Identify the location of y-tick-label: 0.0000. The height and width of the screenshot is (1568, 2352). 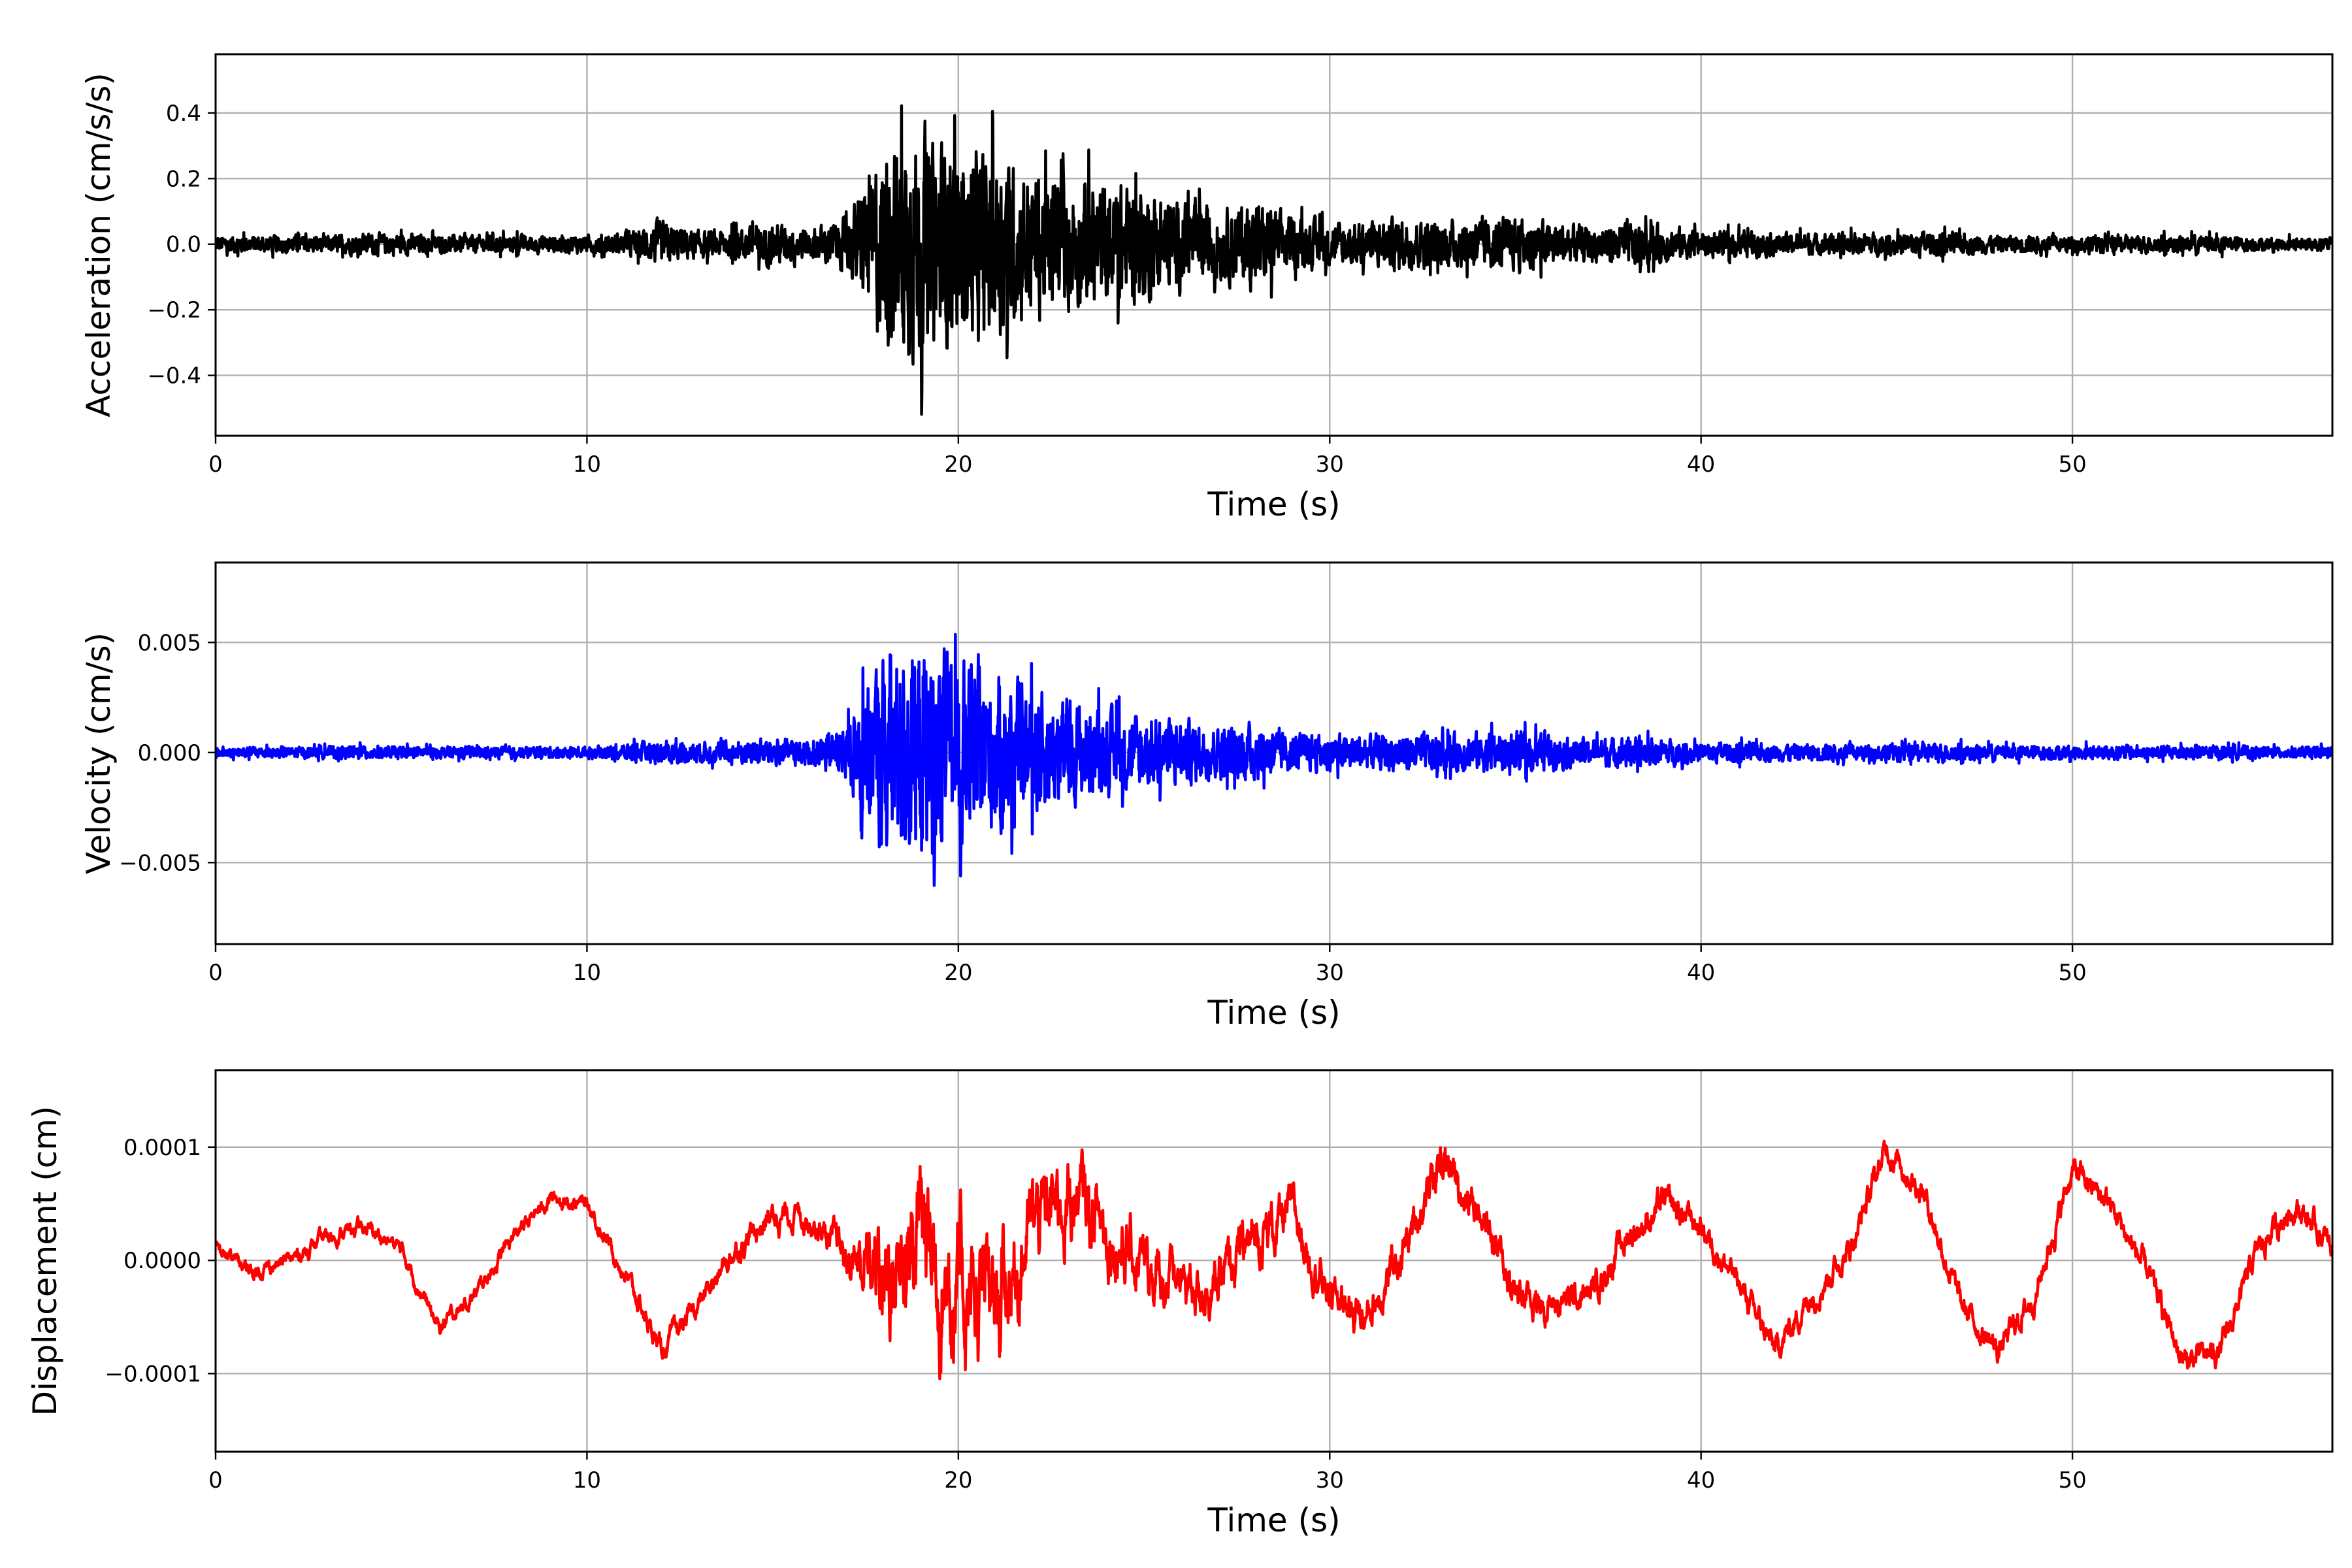
(162, 1261).